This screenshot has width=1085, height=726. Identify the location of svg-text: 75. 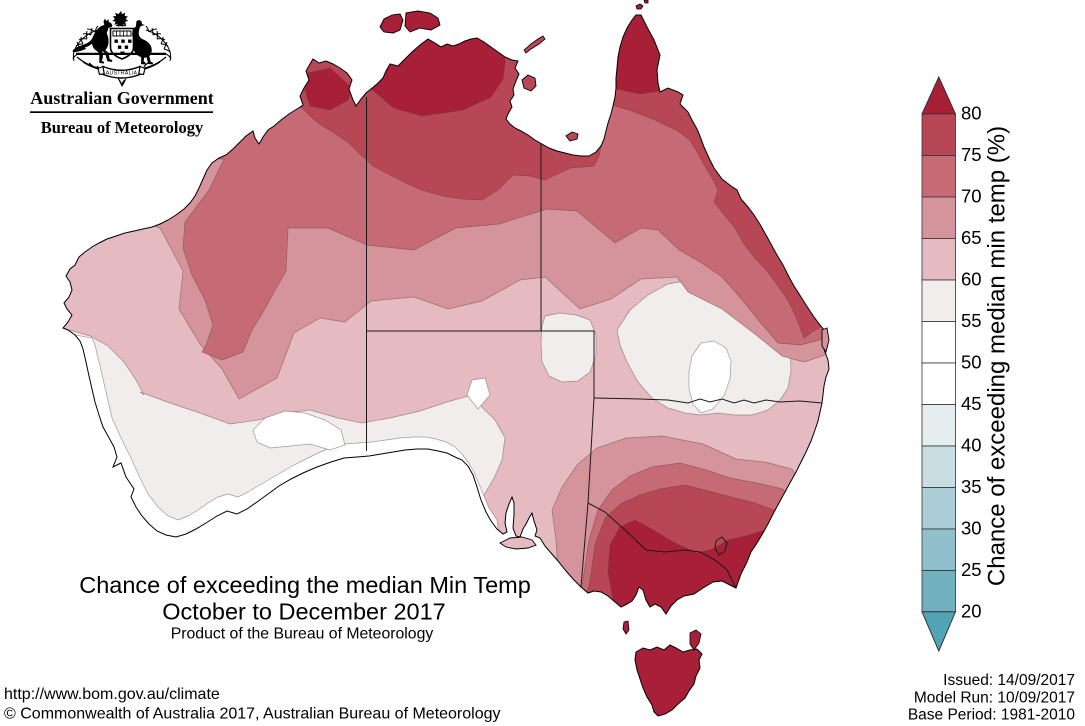
(971, 154).